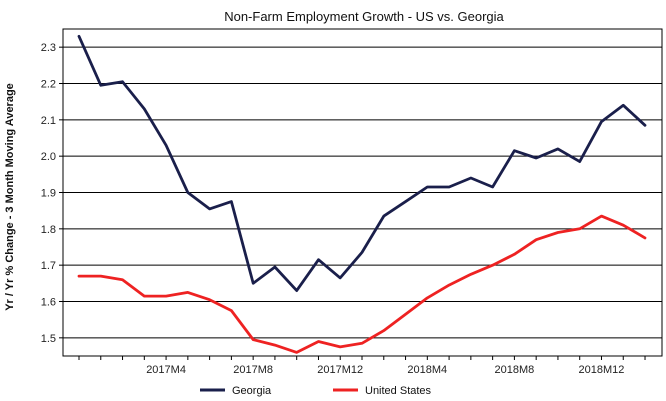 The width and height of the screenshot is (666, 401). Describe the element at coordinates (253, 370) in the screenshot. I see `x-tick-label: 2017M8` at that location.